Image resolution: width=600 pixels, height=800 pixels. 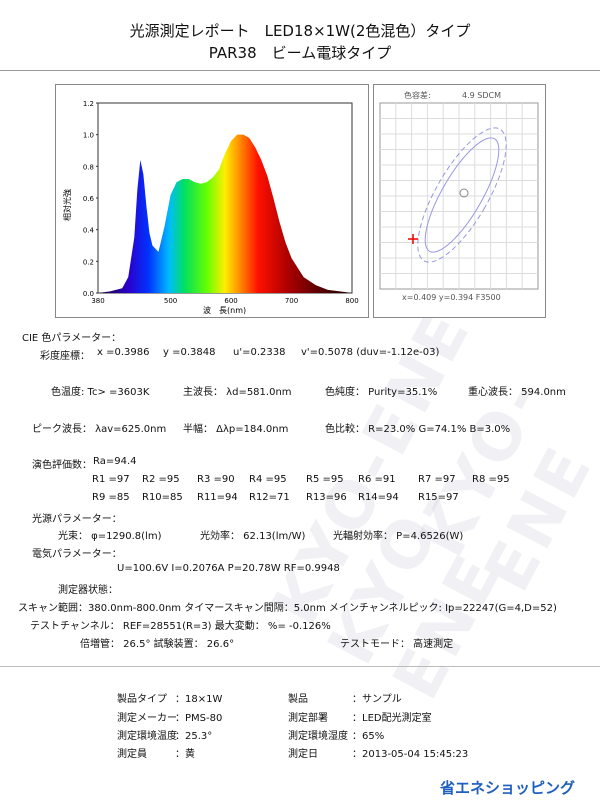 What do you see at coordinates (259, 352) in the screenshot?
I see `coord-u: u'=0.2338` at bounding box center [259, 352].